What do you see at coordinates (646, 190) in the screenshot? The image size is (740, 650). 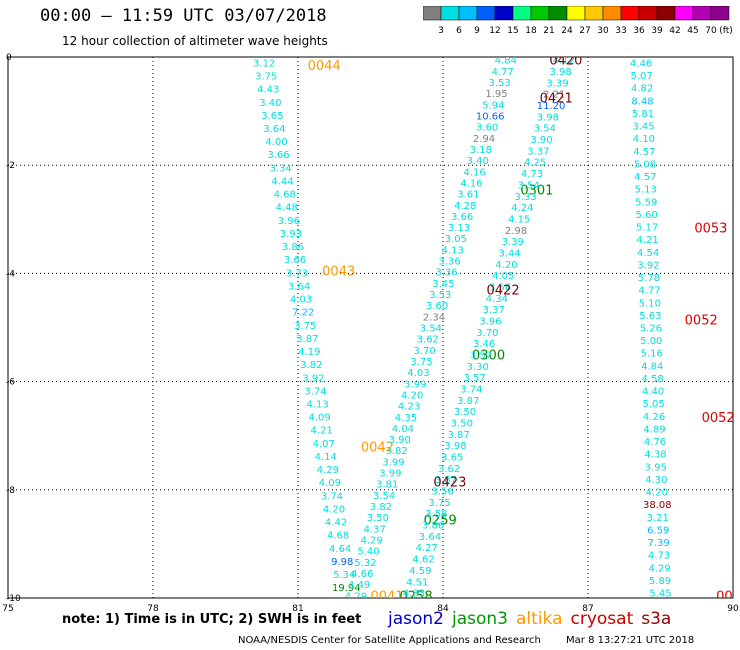 I see `wave-height-value: 5.13` at bounding box center [646, 190].